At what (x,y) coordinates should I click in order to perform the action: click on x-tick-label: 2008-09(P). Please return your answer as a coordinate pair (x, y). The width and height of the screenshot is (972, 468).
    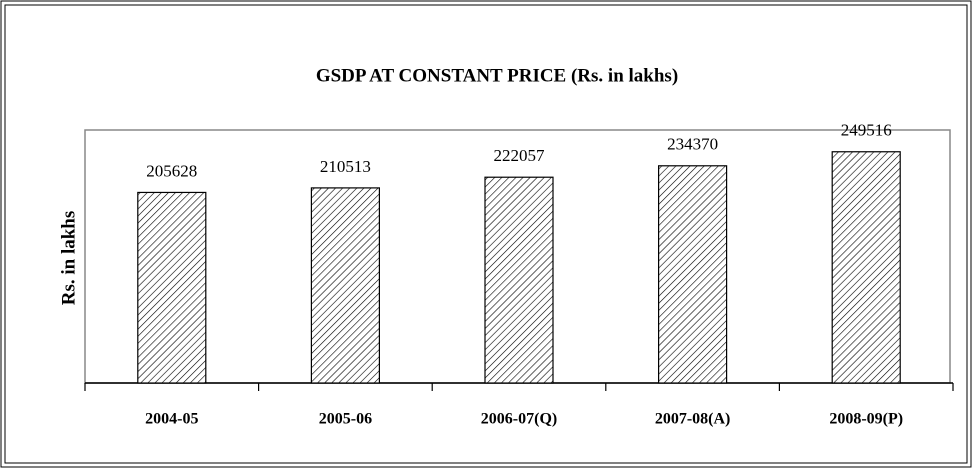
    Looking at the image, I should click on (866, 419).